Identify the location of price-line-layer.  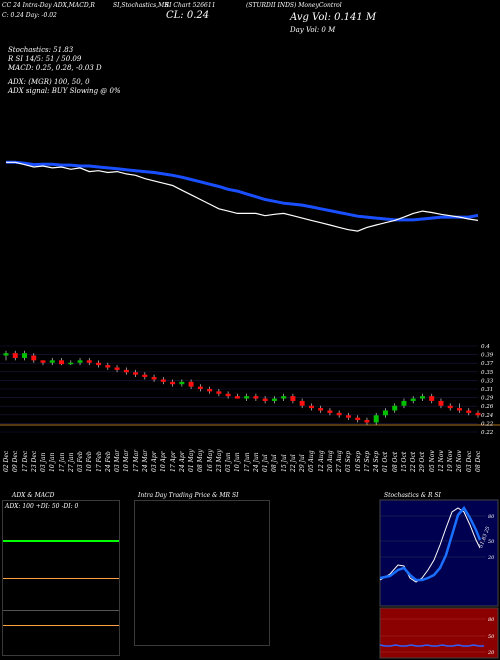
(242, 196).